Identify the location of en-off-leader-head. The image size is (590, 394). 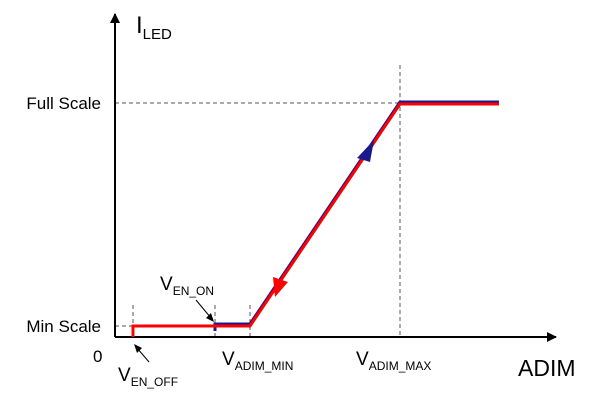
(138, 348).